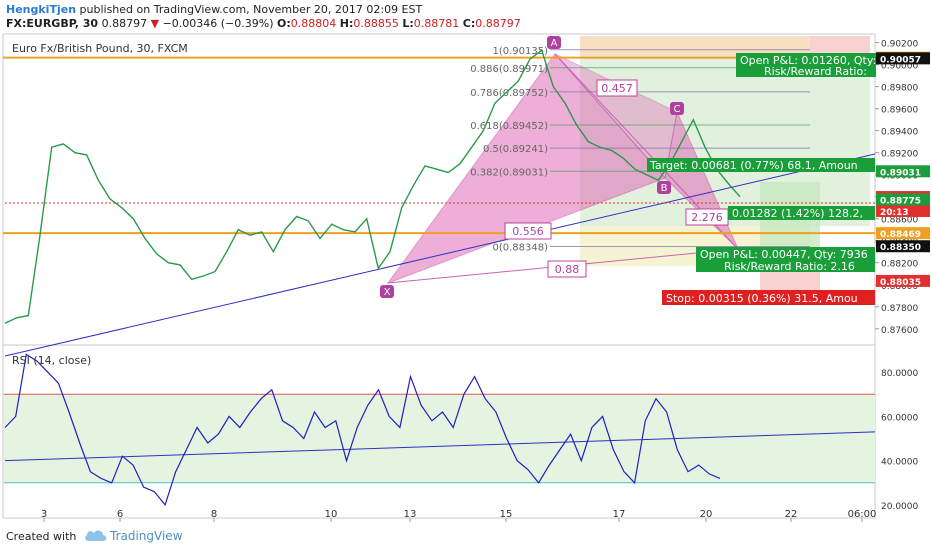 The image size is (932, 550). What do you see at coordinates (900, 201) in the screenshot?
I see `price-badge-text: 0.88775` at bounding box center [900, 201].